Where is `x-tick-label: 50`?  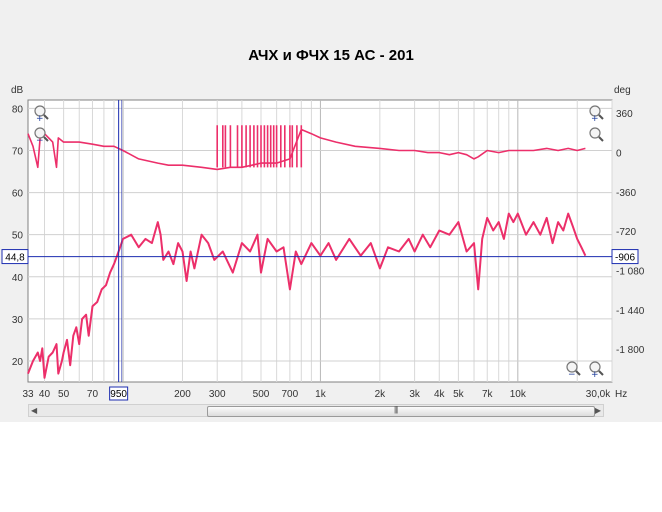 x-tick-label: 50 is located at coordinates (64, 394).